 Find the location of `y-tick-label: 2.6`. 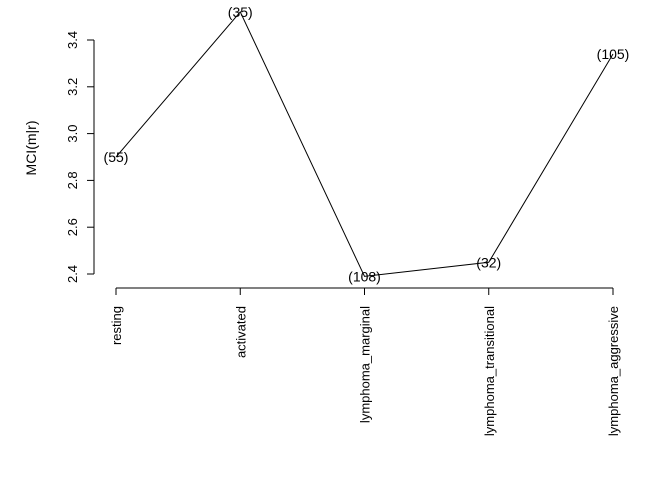

y-tick-label: 2.6 is located at coordinates (72, 227).